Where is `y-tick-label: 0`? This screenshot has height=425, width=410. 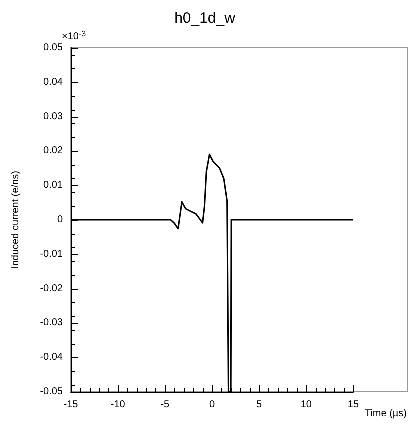
y-tick-label: 0 is located at coordinates (60, 220).